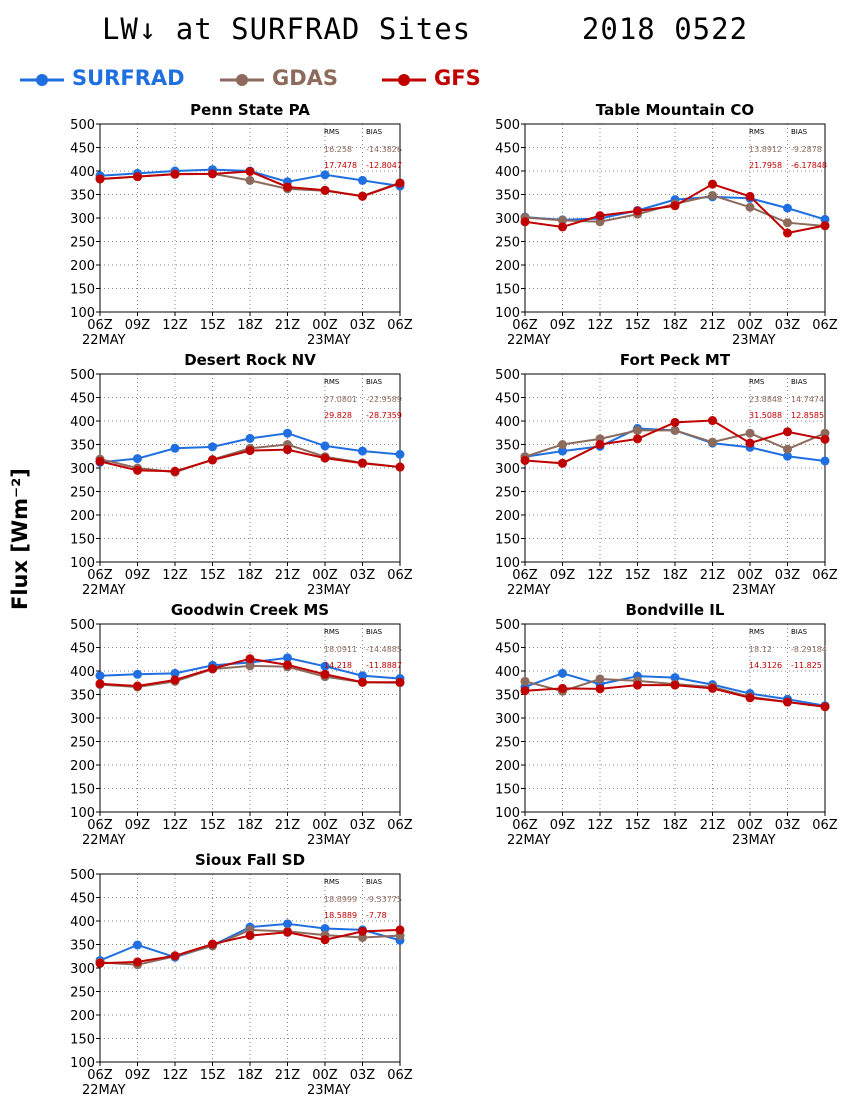  I want to click on gdas-bias: -14.4885, so click(384, 649).